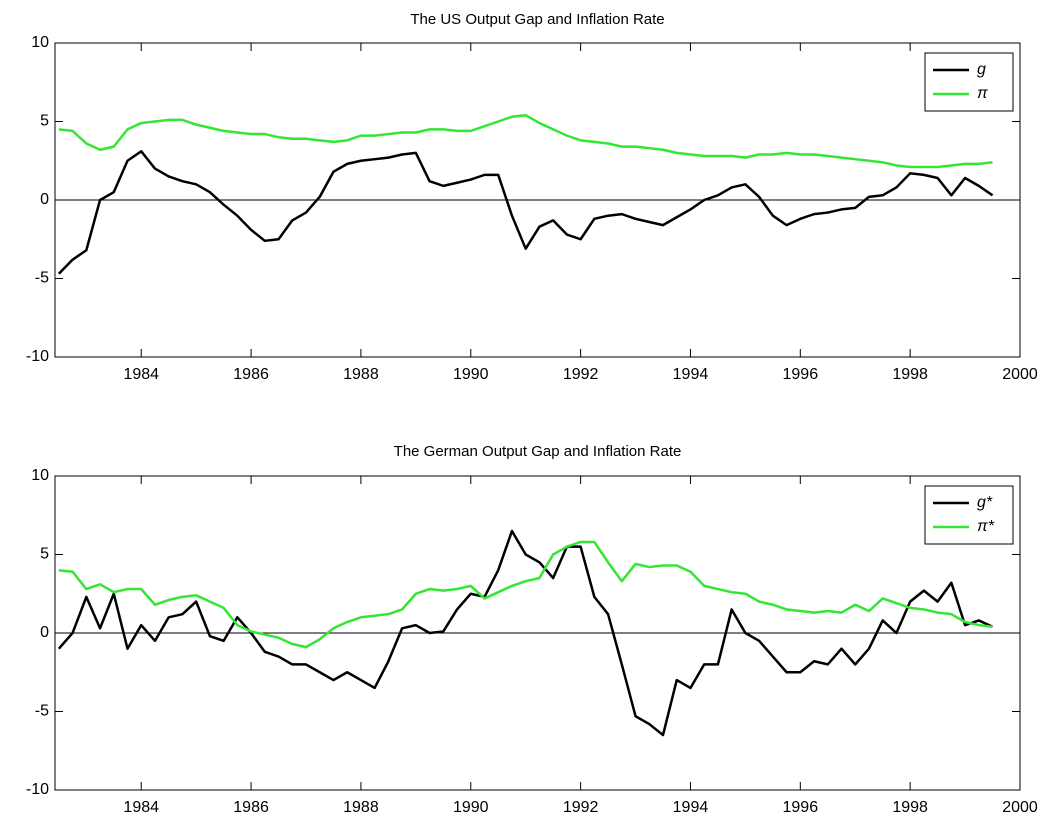  I want to click on legend-label: g*, so click(985, 502).